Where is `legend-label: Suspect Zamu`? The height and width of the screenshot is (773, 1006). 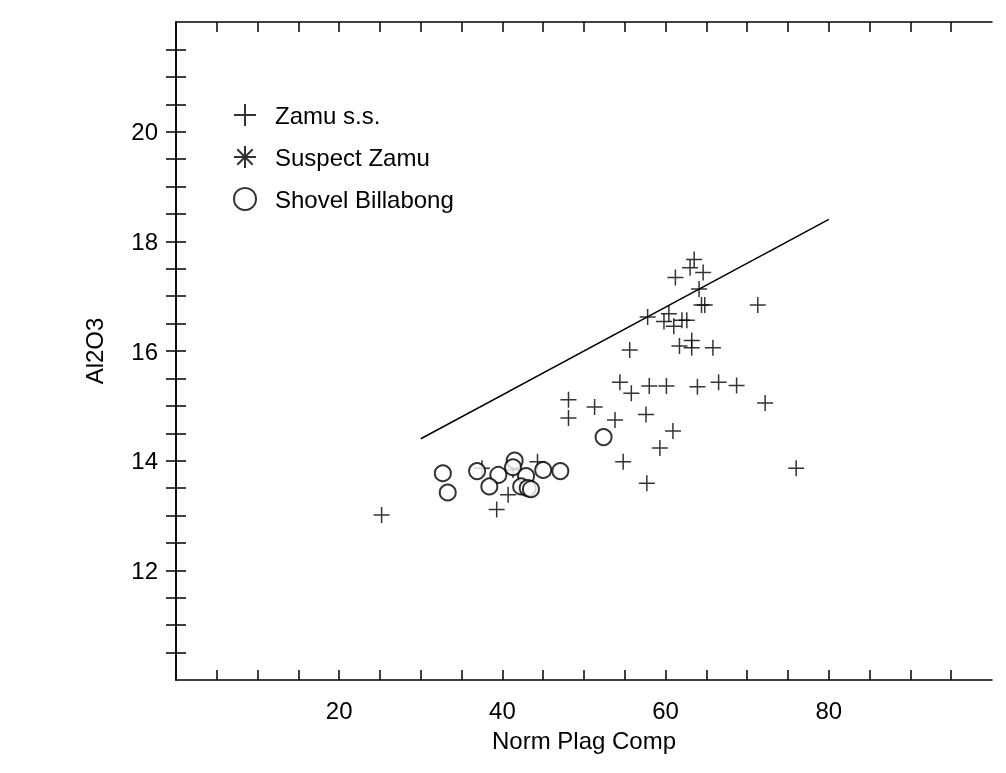 legend-label: Suspect Zamu is located at coordinates (352, 157).